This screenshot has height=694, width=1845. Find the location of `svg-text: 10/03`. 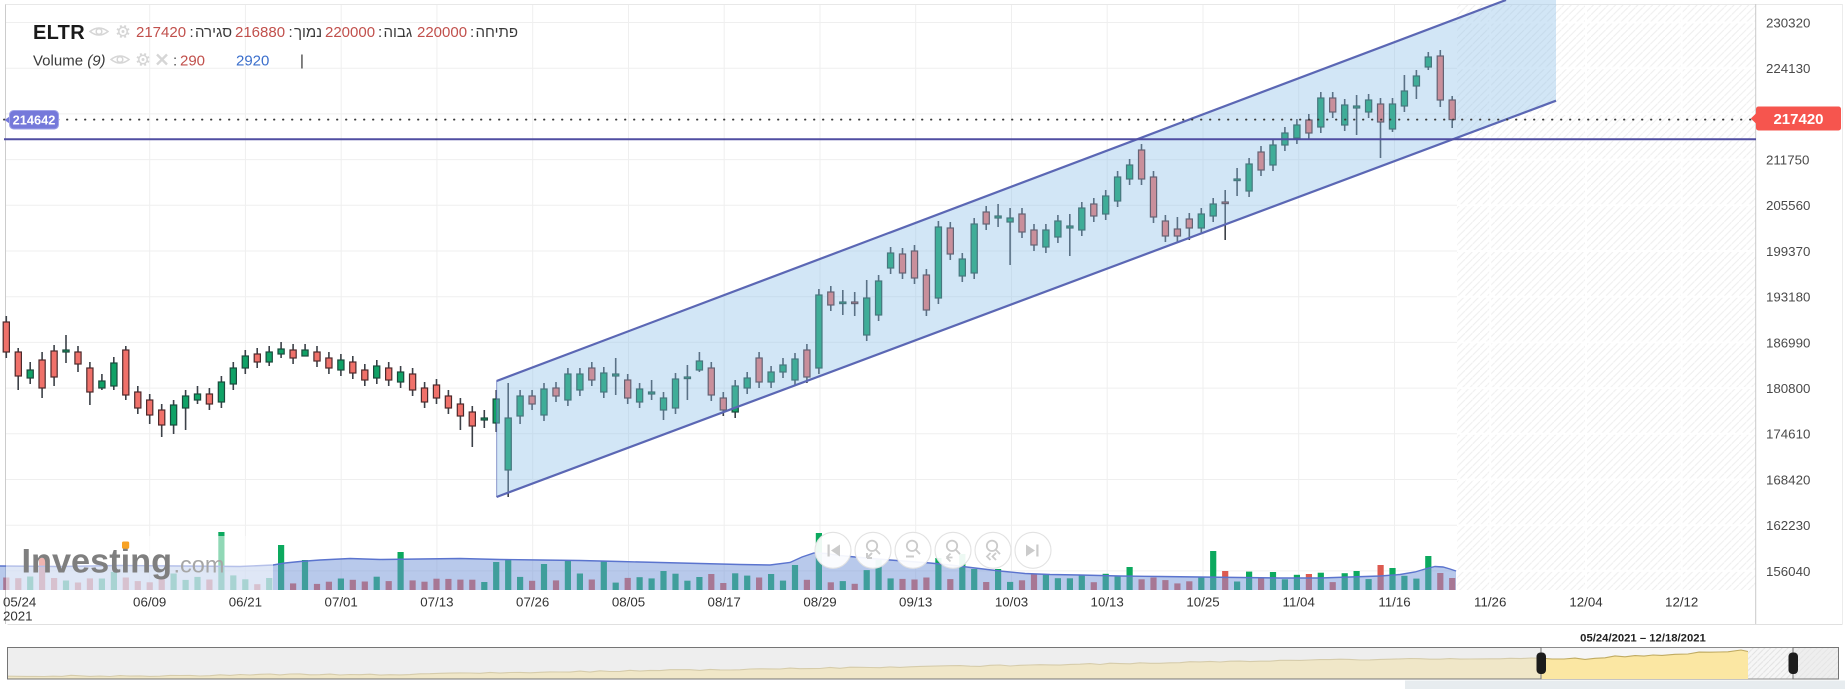

svg-text: 10/03 is located at coordinates (1011, 601).